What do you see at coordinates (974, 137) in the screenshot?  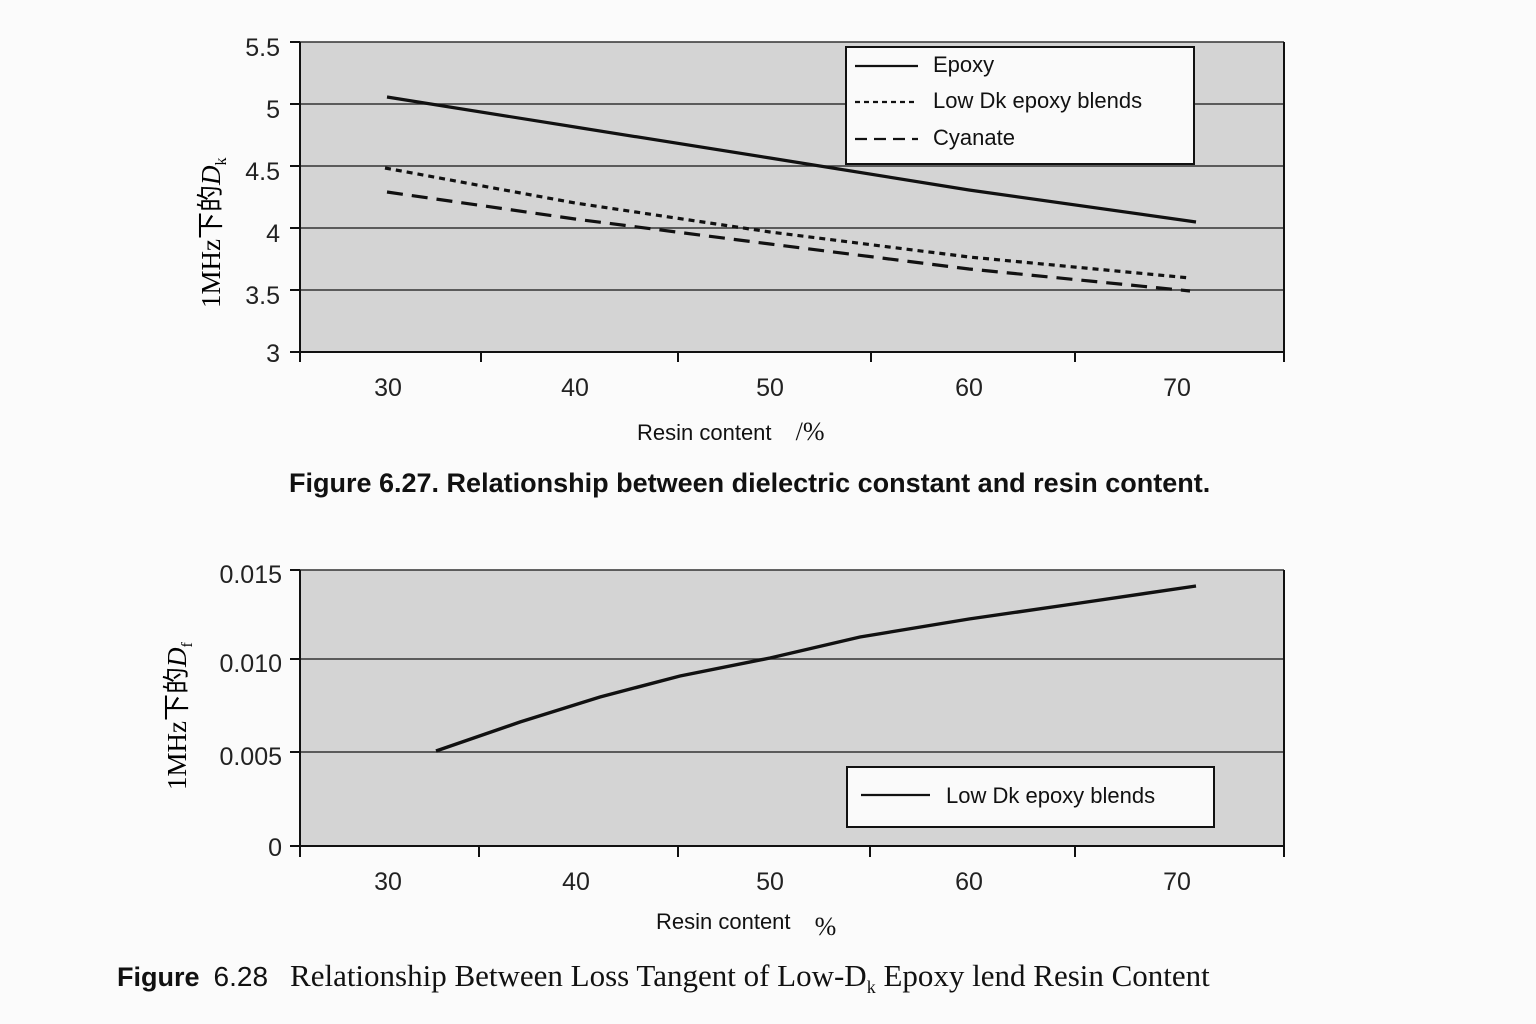 I see `legend-label-cyanate: Cyanate` at bounding box center [974, 137].